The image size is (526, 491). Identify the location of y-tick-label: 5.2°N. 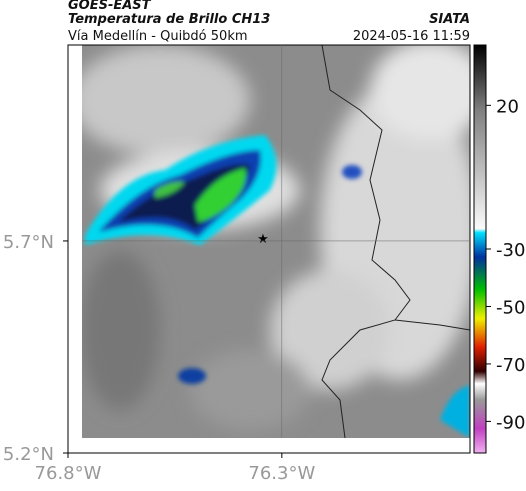
(28, 454).